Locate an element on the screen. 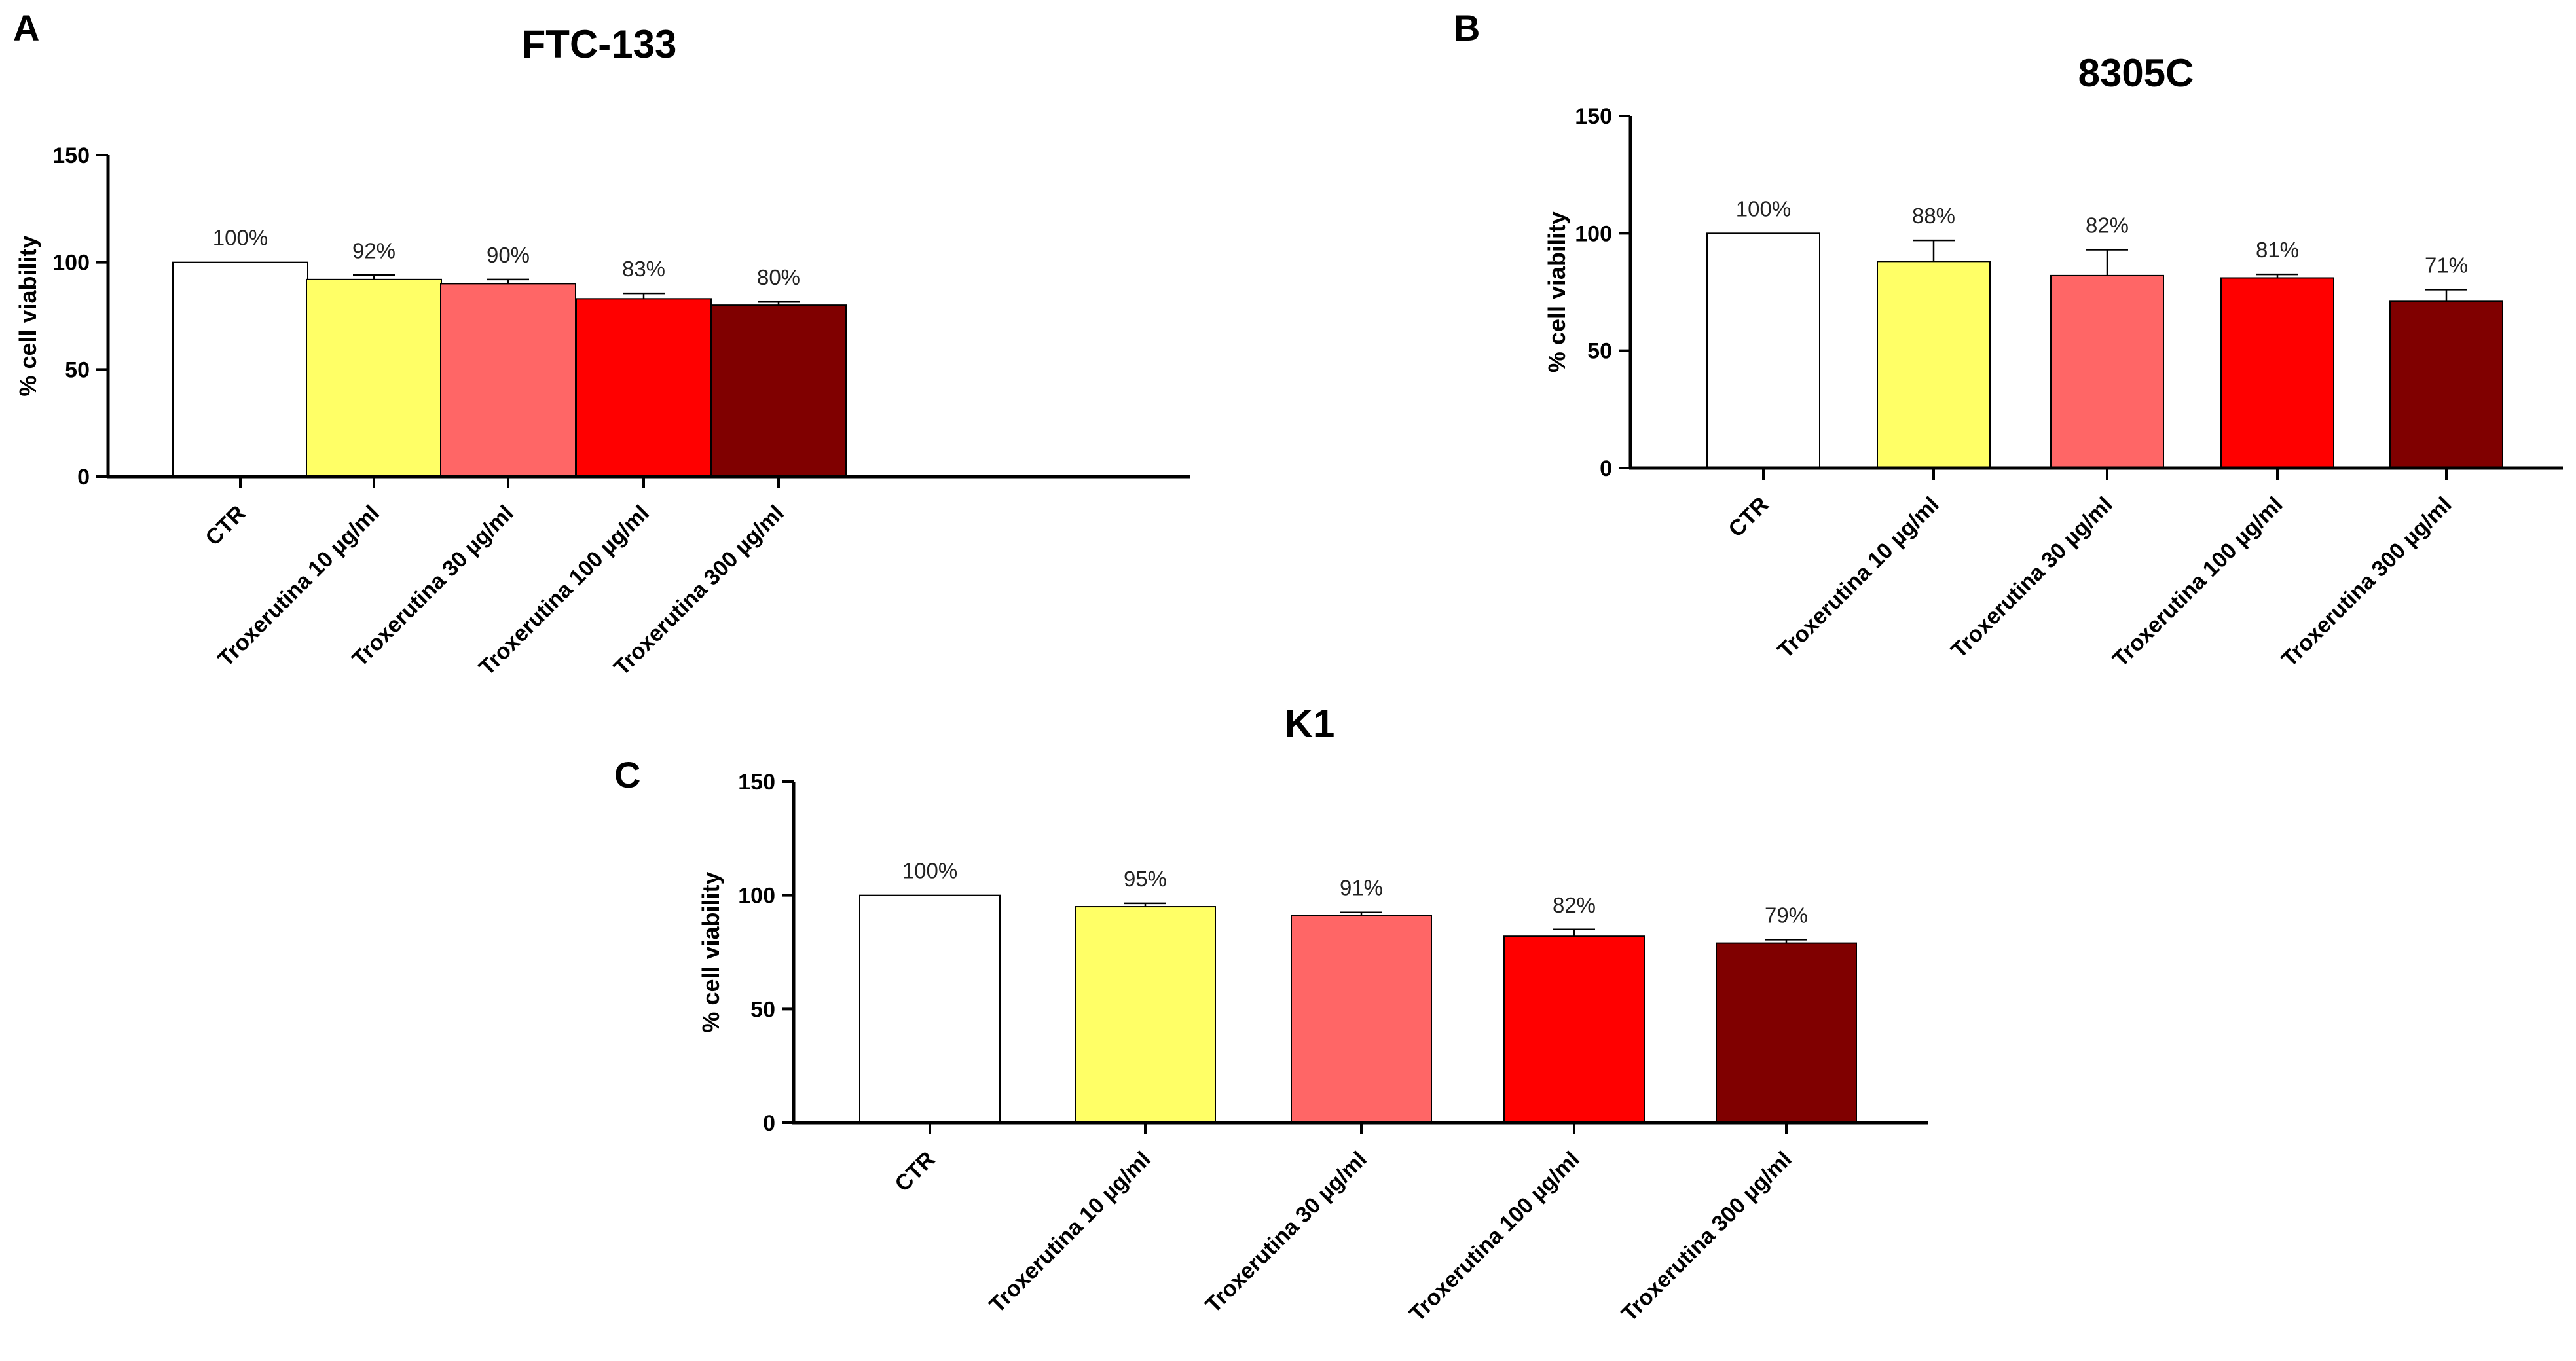 This screenshot has width=2576, height=1361. data-label: 81% is located at coordinates (2277, 250).